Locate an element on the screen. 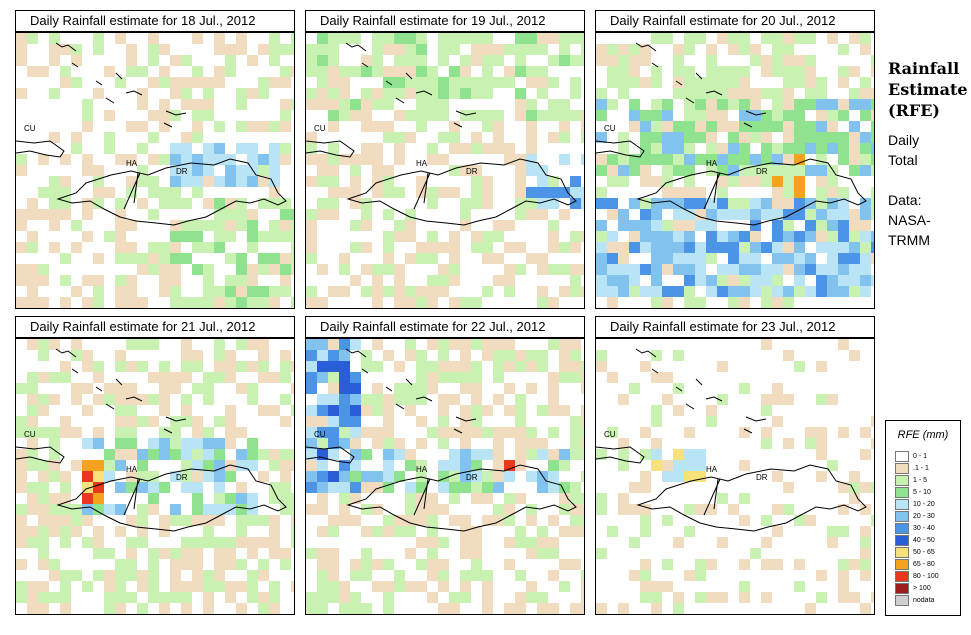 The height and width of the screenshot is (635, 971). bahamas-coastline is located at coordinates (134, 93).